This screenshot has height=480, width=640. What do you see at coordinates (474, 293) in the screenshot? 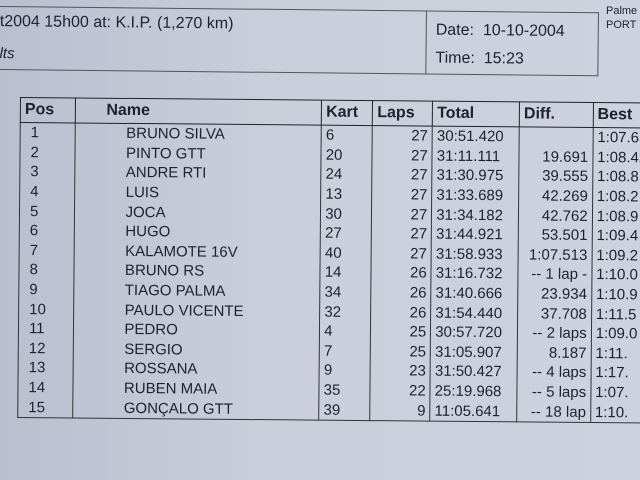
I see `cell-total: 31:40.666` at bounding box center [474, 293].